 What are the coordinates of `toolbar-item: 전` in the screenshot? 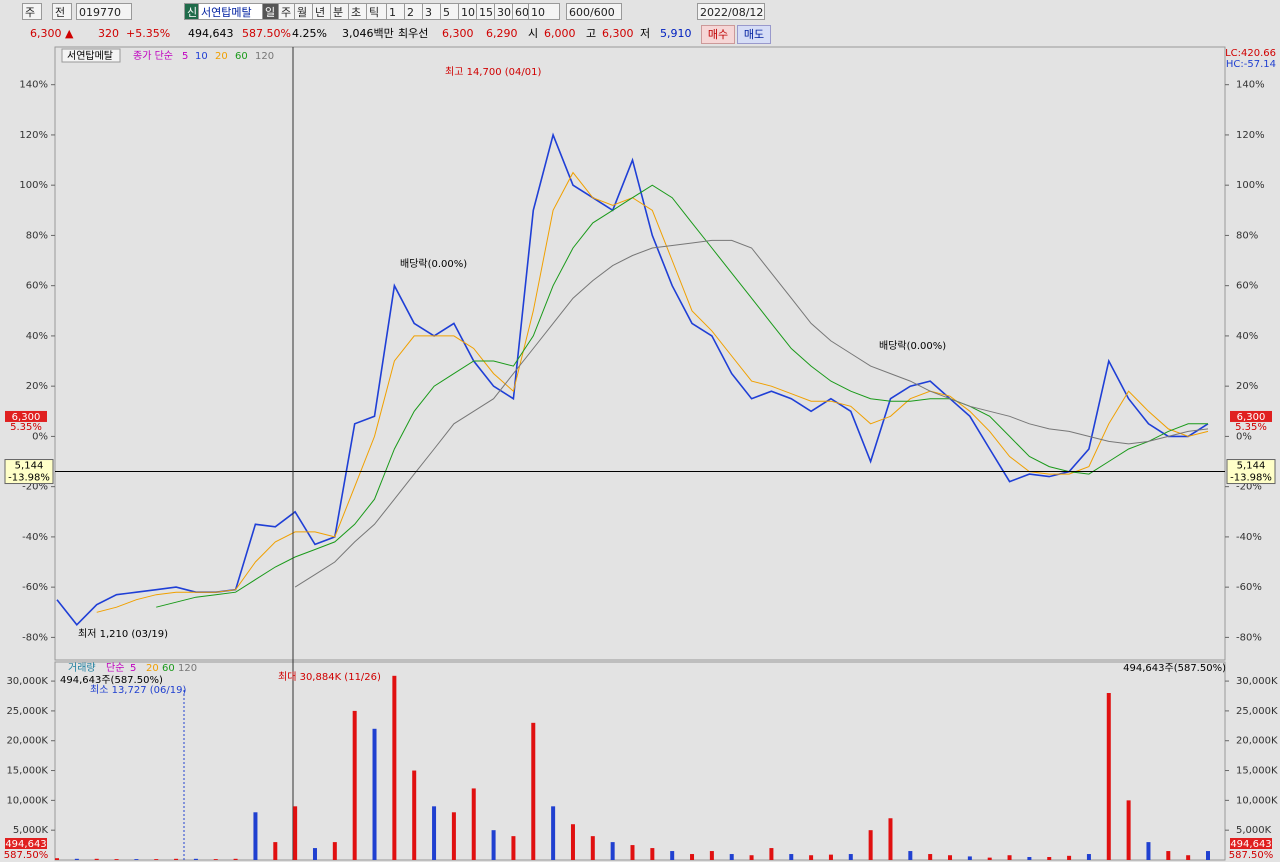 It's located at (62, 11).